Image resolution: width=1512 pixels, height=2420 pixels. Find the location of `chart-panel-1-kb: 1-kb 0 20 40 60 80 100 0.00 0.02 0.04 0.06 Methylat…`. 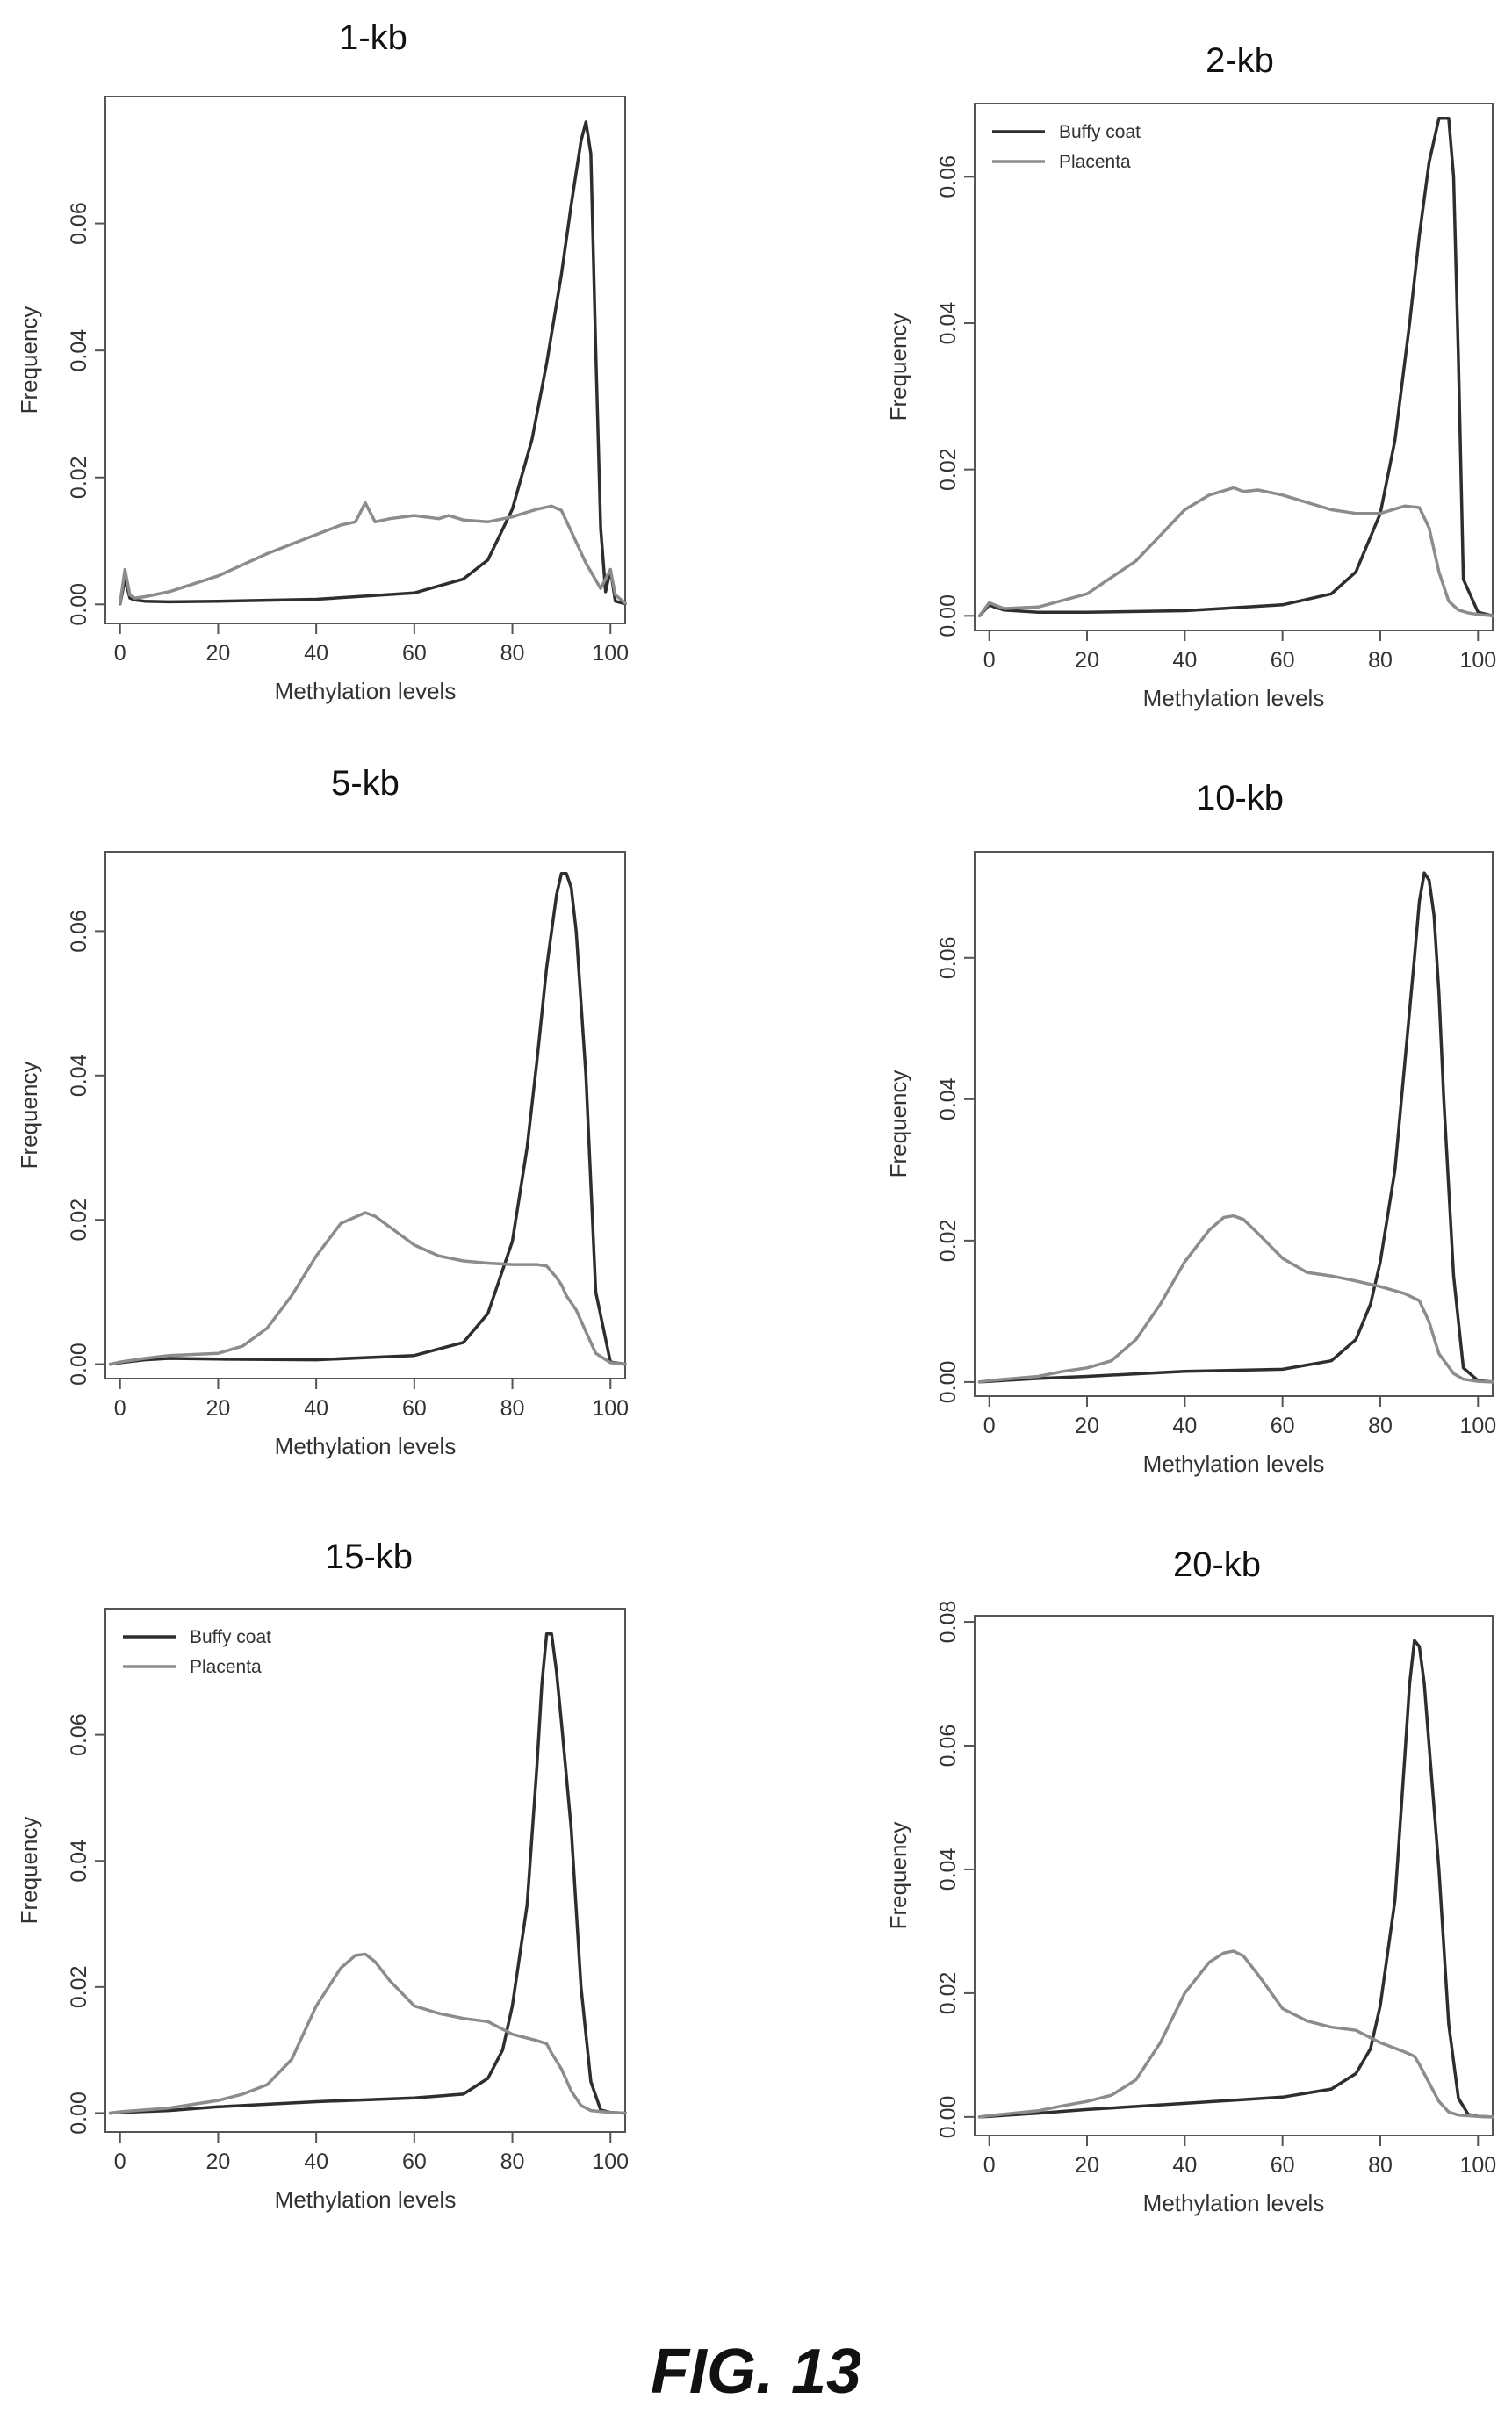

chart-panel-1-kb: 1-kb 0 20 40 60 80 100 0.00 0.02 0.04 0.06 Methylat… is located at coordinates (322, 361).